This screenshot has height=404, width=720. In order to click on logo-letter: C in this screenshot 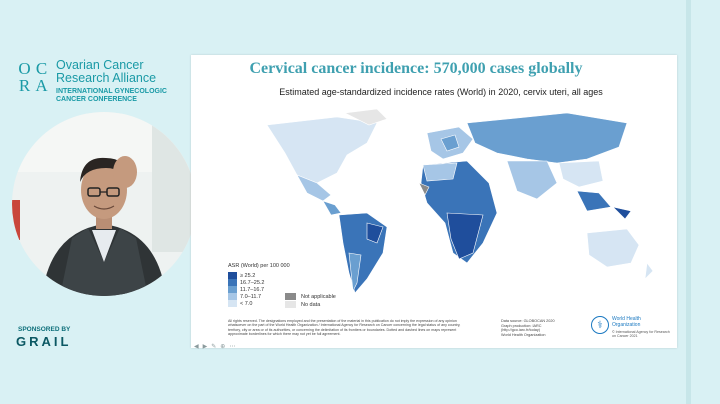, I will do `click(41, 68)`.